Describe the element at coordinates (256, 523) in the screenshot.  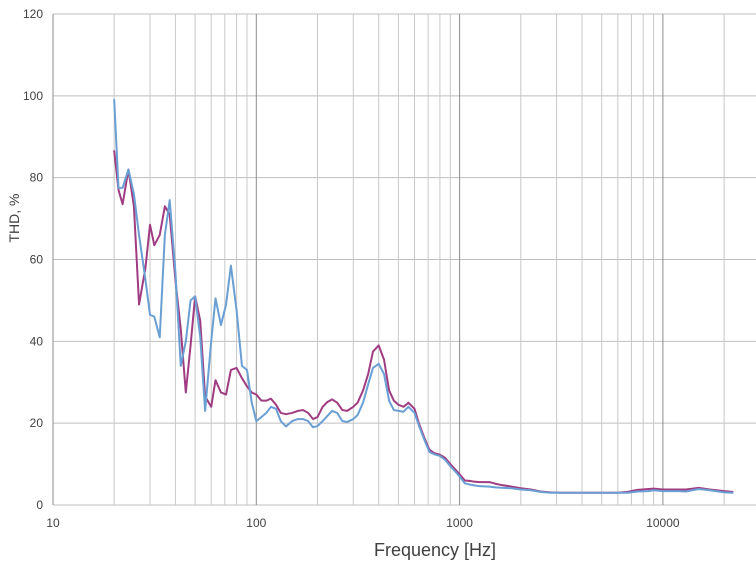
I see `x-tick-label: 100` at that location.